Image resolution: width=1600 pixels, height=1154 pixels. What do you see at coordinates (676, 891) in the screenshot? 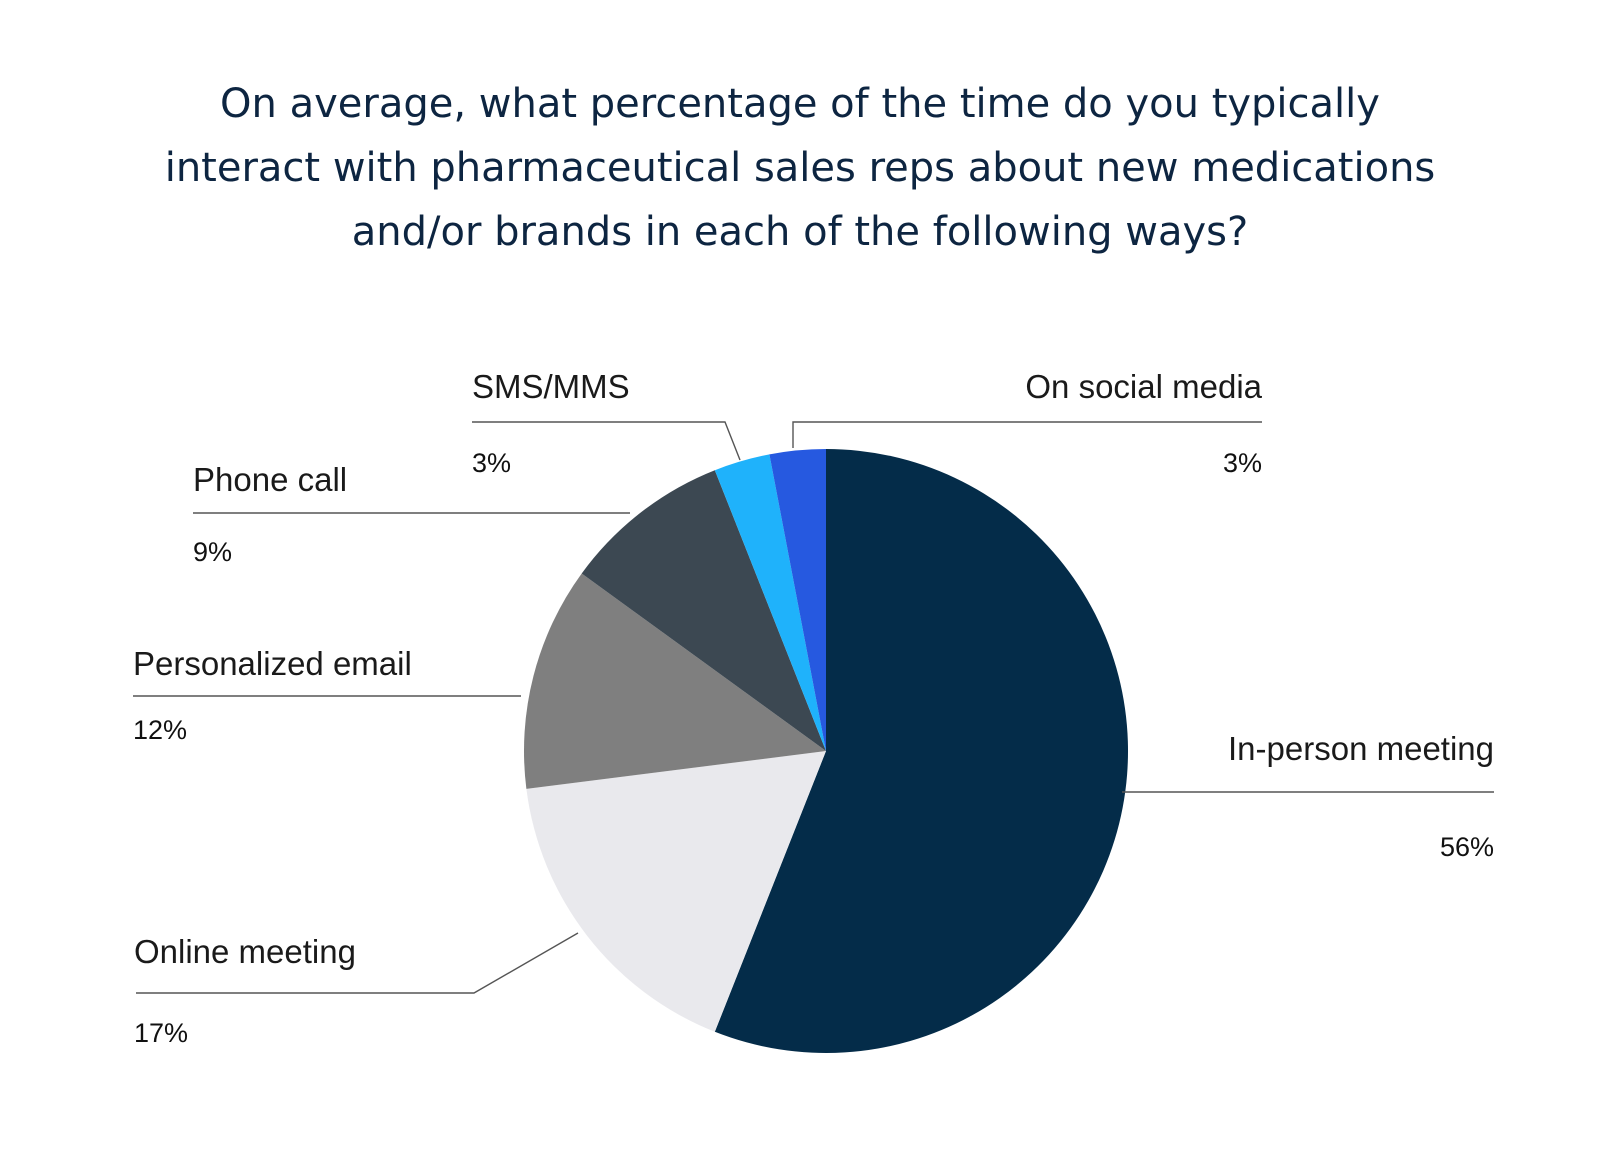
I see `pie-slice-online-meeting` at bounding box center [676, 891].